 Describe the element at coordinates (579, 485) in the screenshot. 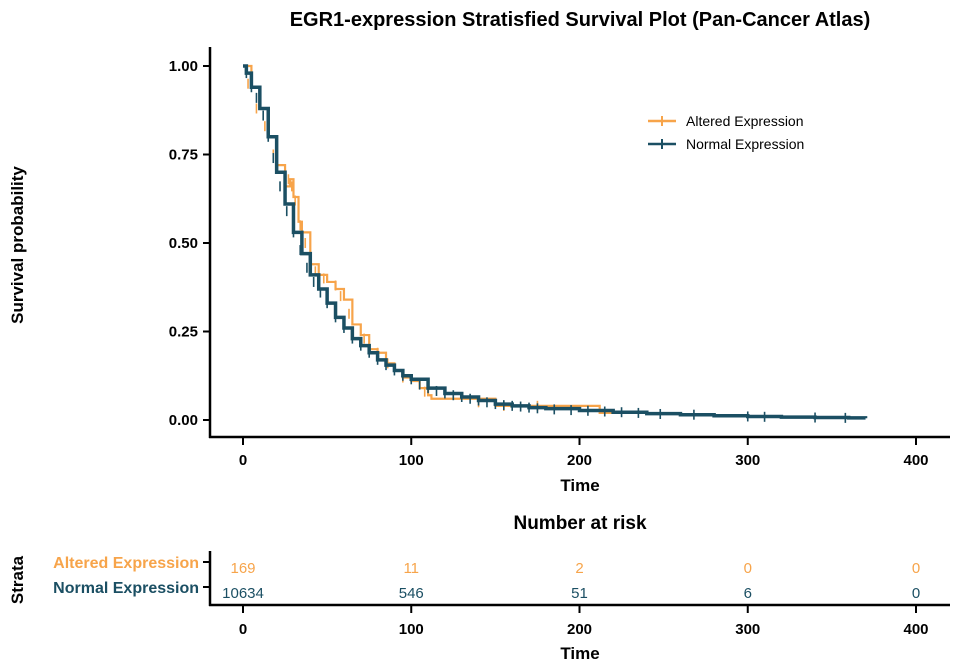

I see `x-axis-title: Time` at that location.